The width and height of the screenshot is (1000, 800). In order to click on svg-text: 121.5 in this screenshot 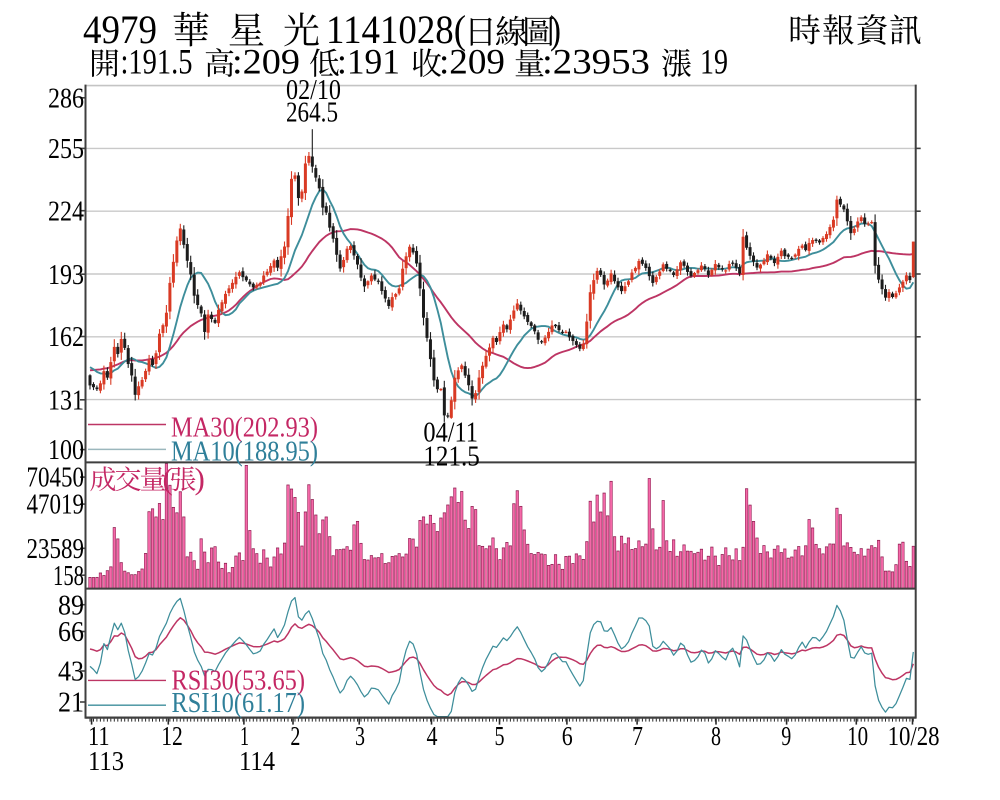, I will do `click(451, 457)`.